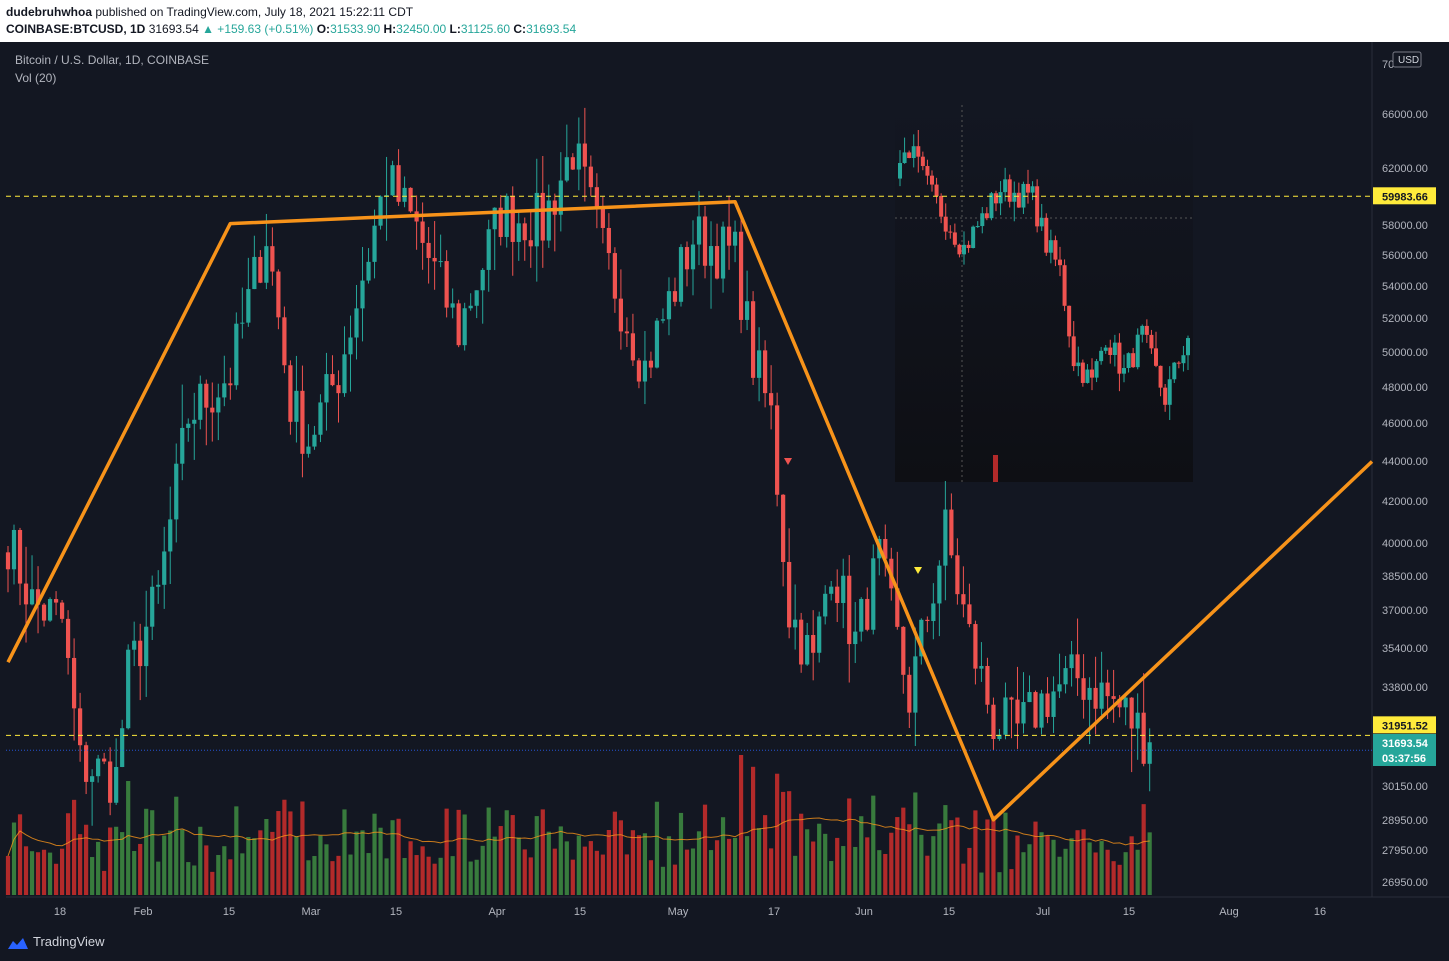  Describe the element at coordinates (1405, 319) in the screenshot. I see `price-tick-label: 52000.00` at that location.